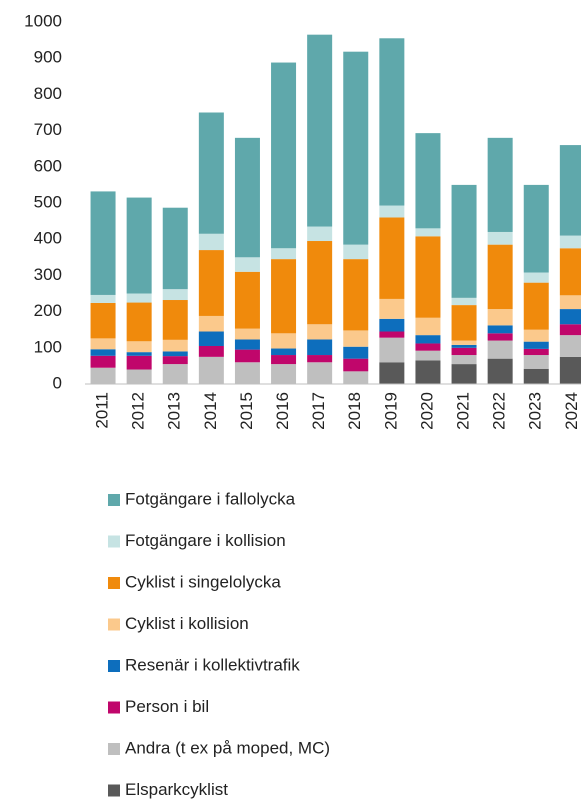  What do you see at coordinates (48, 165) in the screenshot?
I see `y-tick-label: 600` at bounding box center [48, 165].